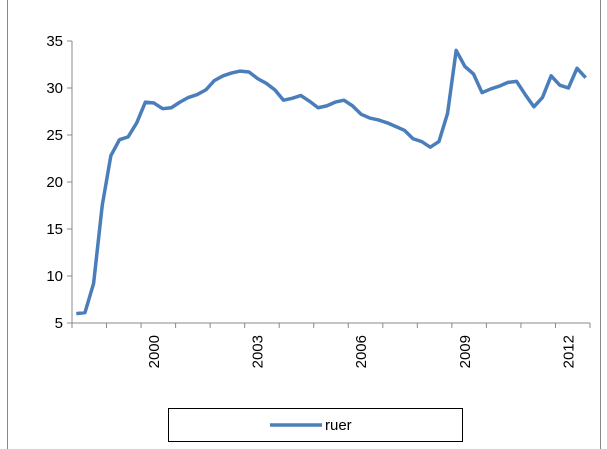  I want to click on x-tick-label: 2006, so click(361, 351).